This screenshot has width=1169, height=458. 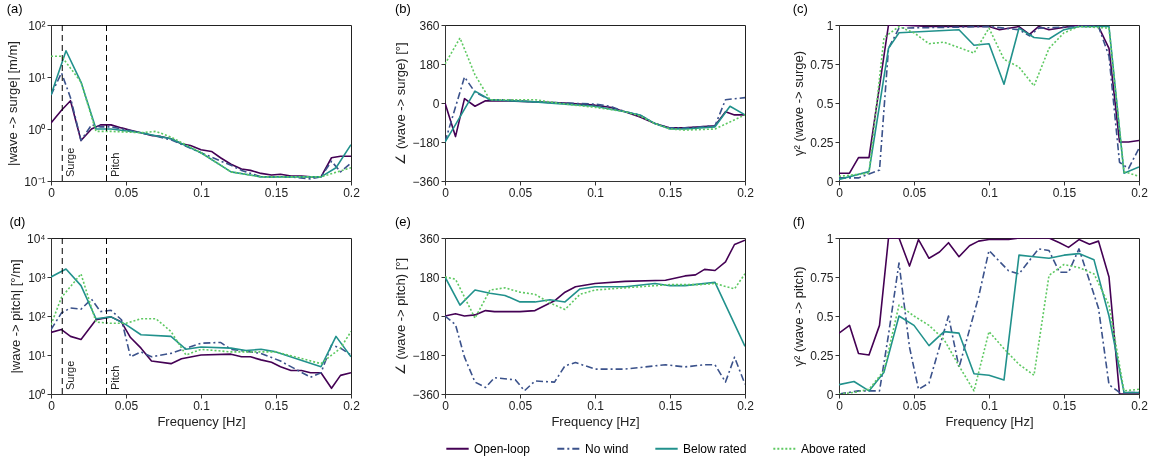 What do you see at coordinates (15, 316) in the screenshot?
I see `y-axis-title: |wave -> pitch| [°/m]` at bounding box center [15, 316].